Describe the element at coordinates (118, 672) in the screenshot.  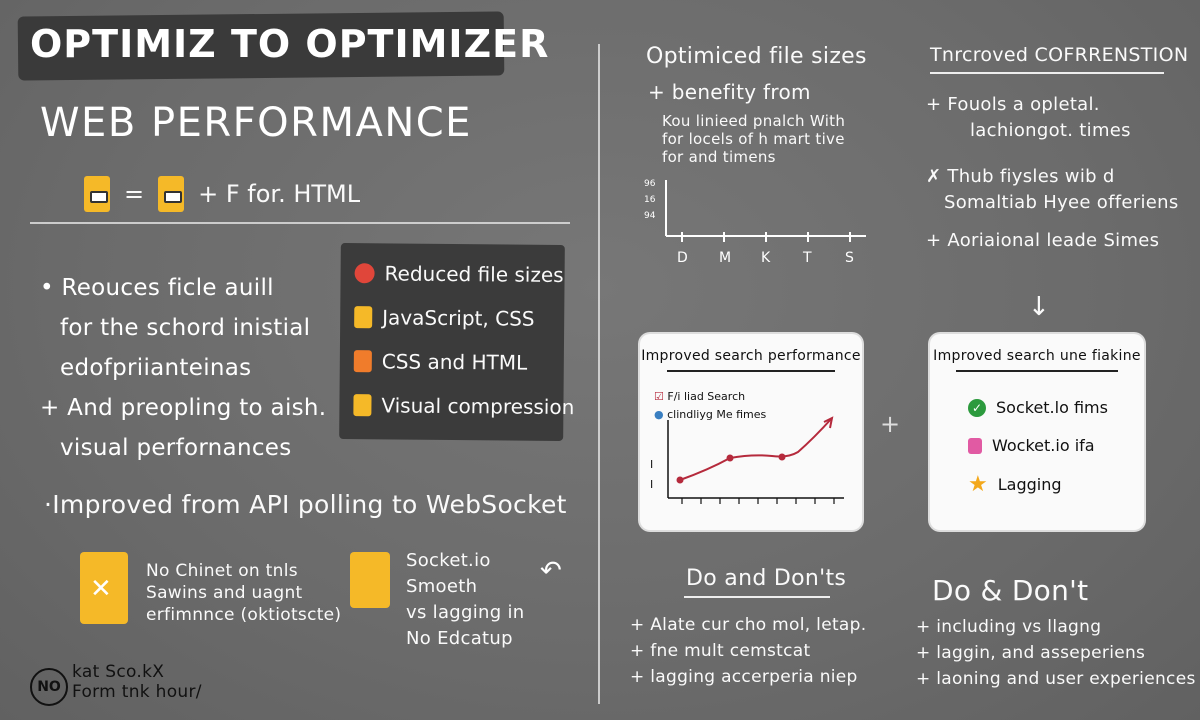
I see `footer-line: kat Sco.kX` at that location.